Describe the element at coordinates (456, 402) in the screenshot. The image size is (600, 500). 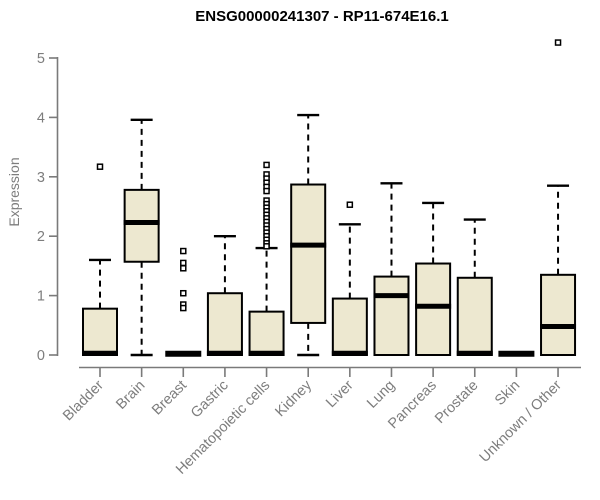
I see `x-tick-label-prostate: Prostate` at that location.